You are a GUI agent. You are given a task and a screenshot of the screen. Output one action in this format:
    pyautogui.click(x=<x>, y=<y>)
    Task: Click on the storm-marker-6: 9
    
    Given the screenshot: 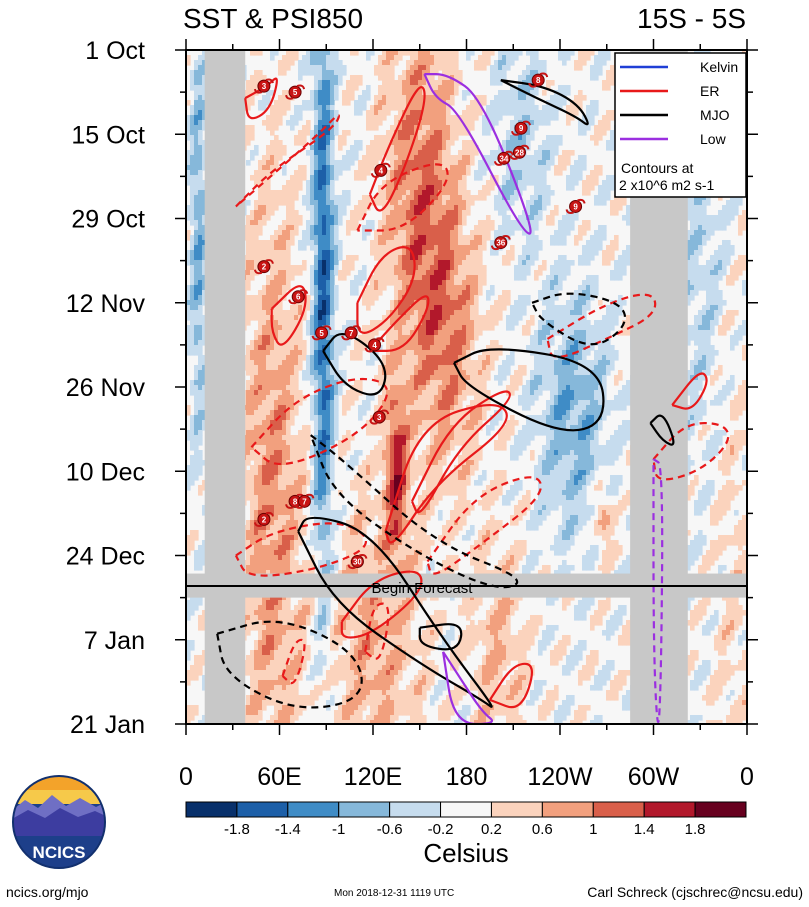 What is the action you would take?
    pyautogui.click(x=575, y=206)
    